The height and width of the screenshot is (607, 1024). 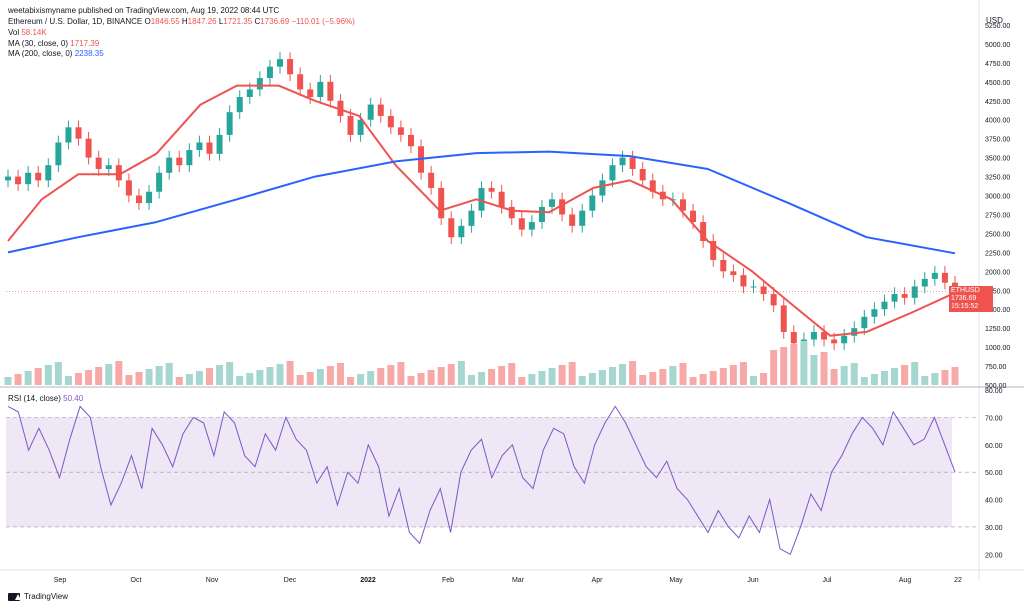 I want to click on price-axis-tick: 1250.00, so click(x=997, y=329).